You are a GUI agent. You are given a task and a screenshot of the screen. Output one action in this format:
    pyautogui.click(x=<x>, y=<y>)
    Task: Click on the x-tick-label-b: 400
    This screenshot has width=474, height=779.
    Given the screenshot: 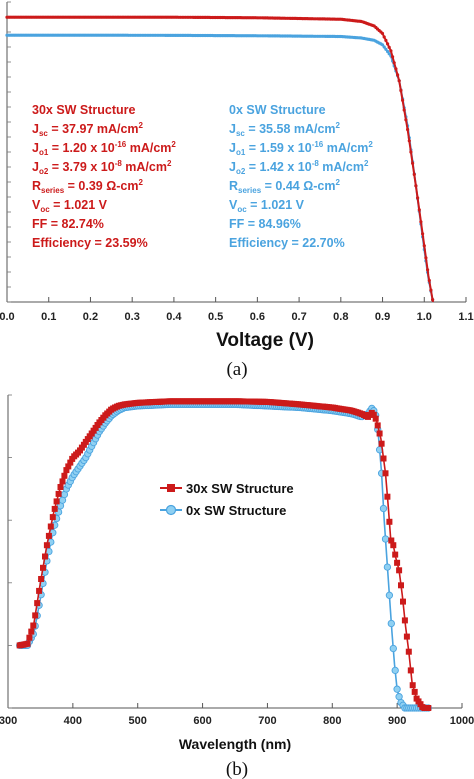 What is the action you would take?
    pyautogui.click(x=73, y=721)
    